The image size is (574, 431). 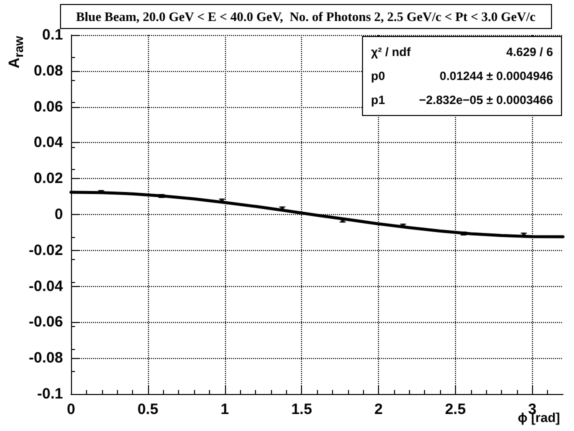 What do you see at coordinates (378, 100) in the screenshot?
I see `annotation: p1` at bounding box center [378, 100].